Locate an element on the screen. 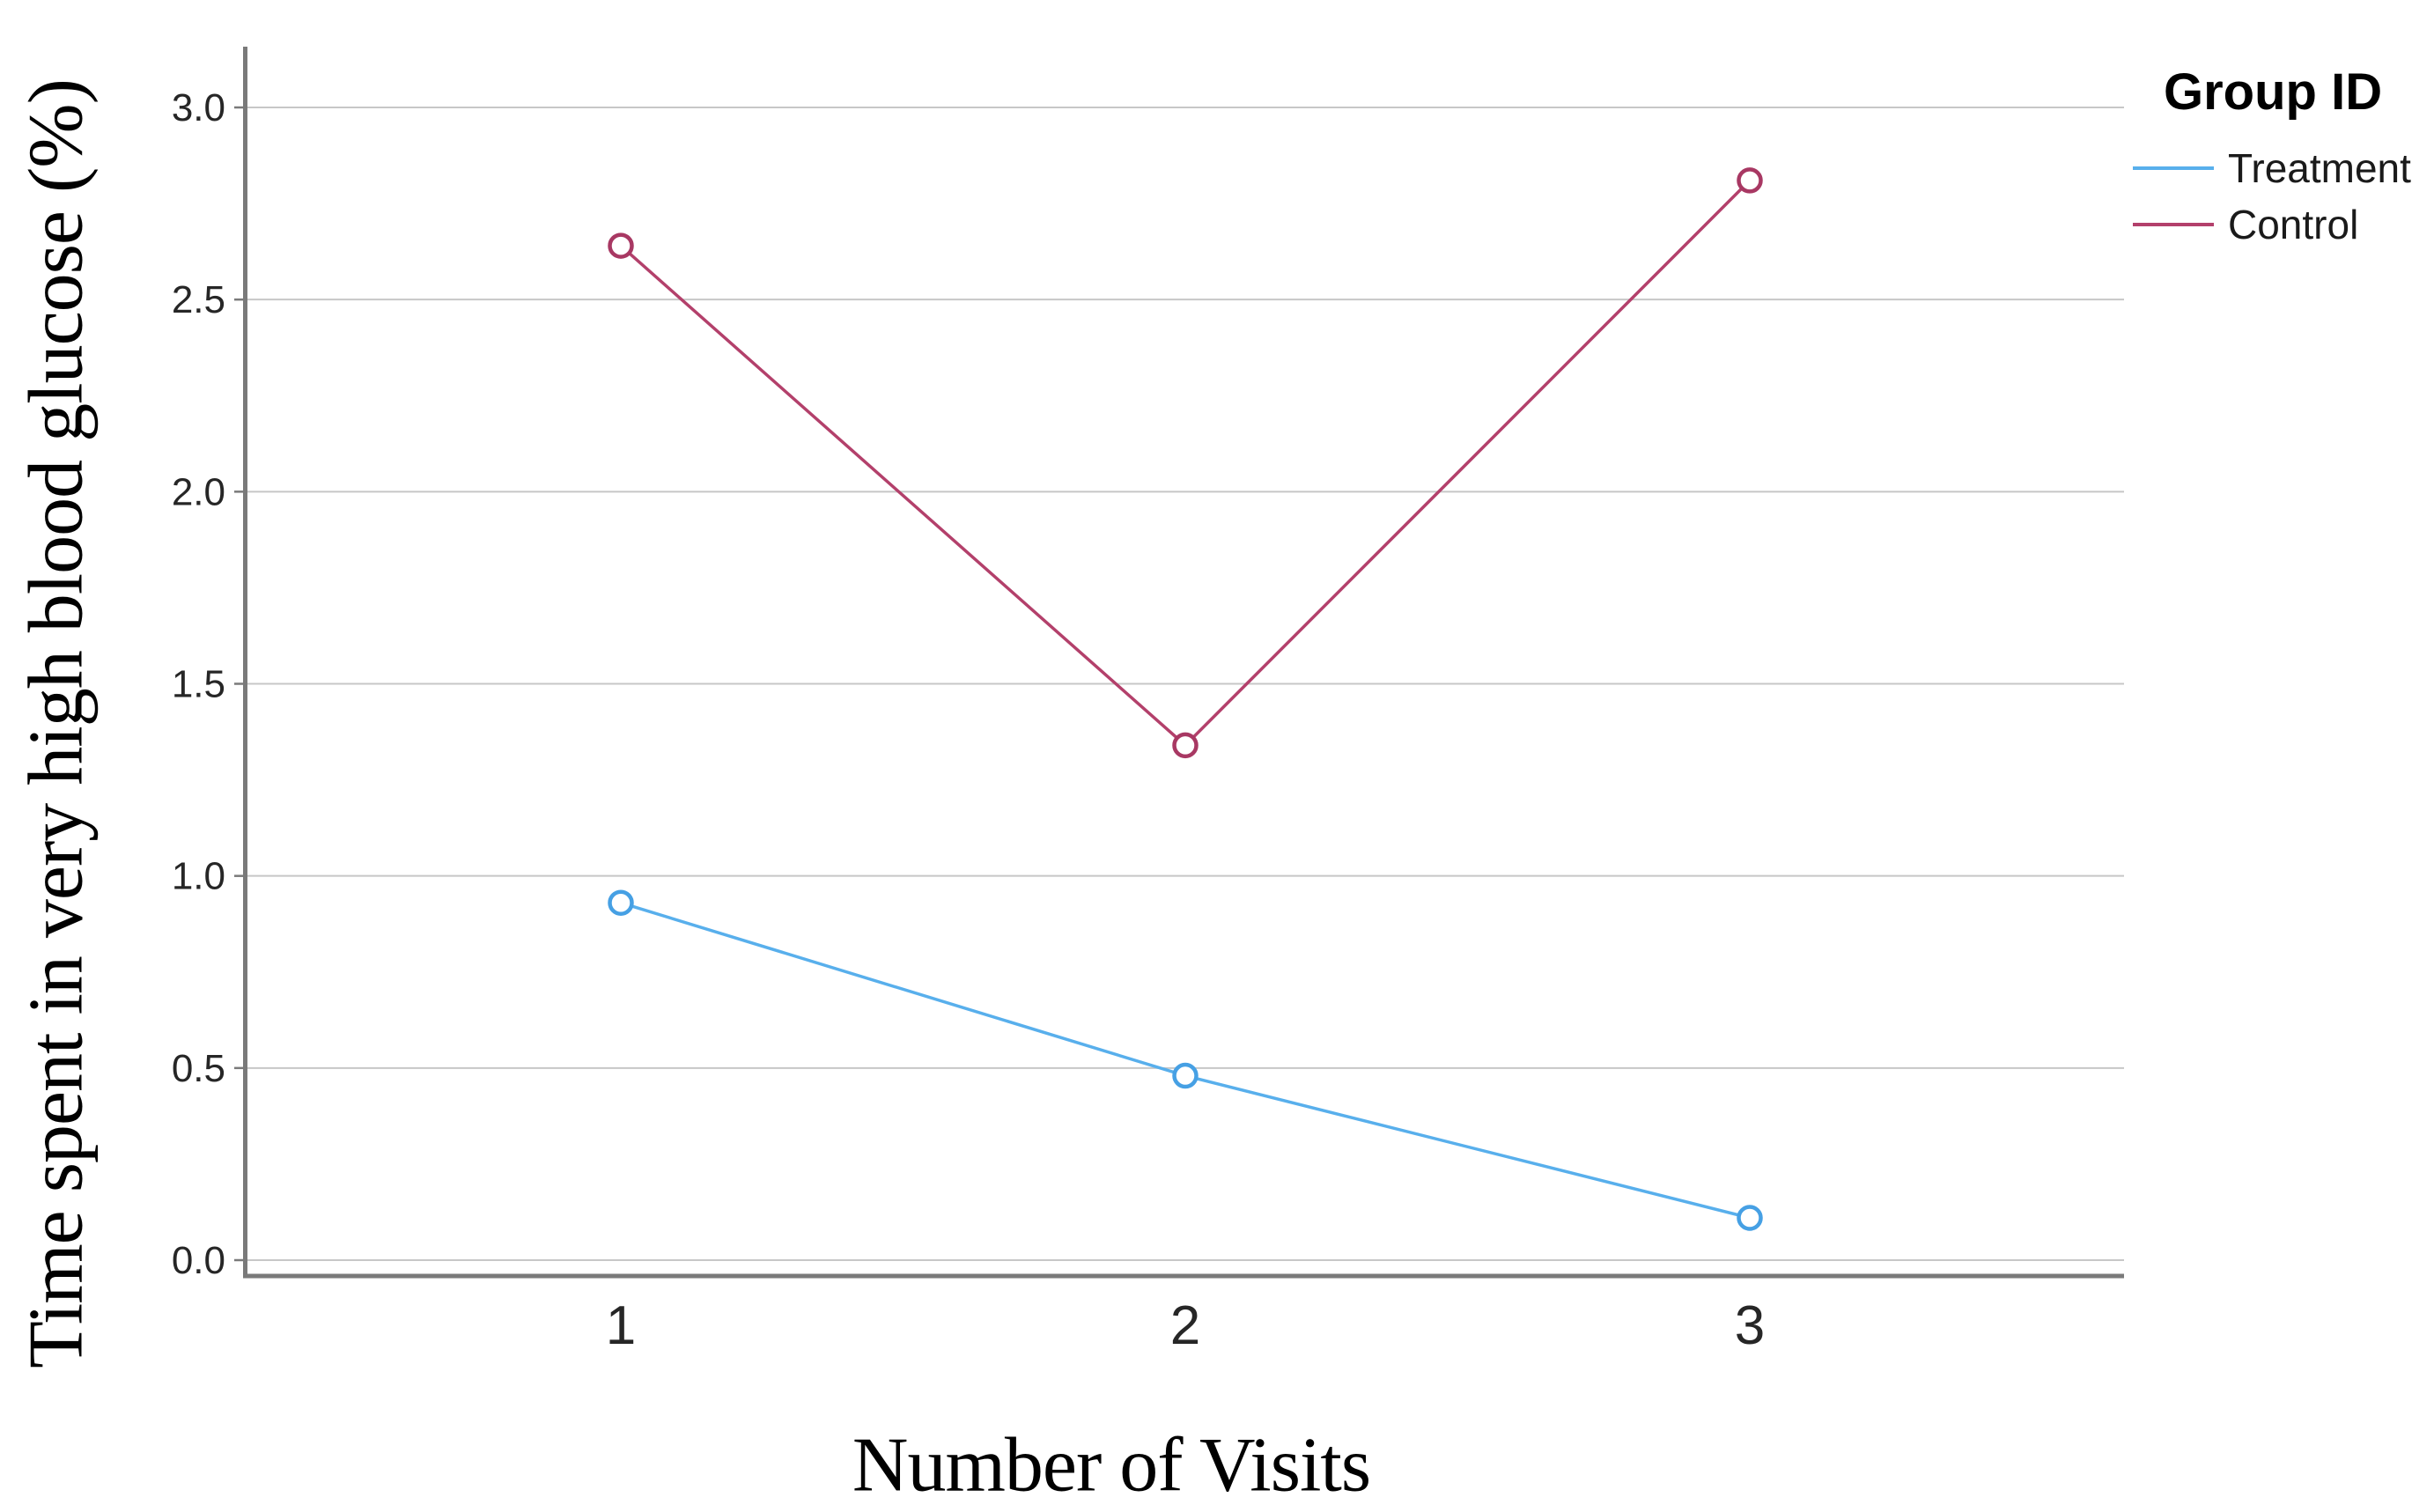 The height and width of the screenshot is (1512, 2434). legend-label-control: Control is located at coordinates (2293, 224).